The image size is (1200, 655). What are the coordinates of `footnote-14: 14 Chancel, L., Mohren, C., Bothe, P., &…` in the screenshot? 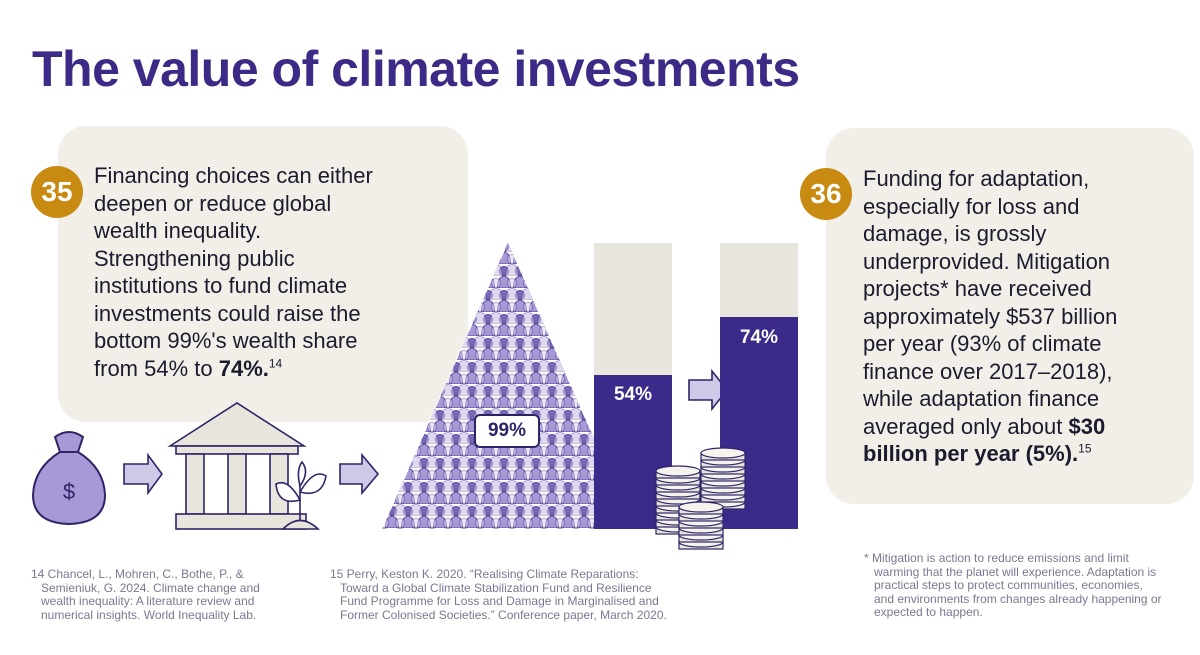 It's located at (145, 594).